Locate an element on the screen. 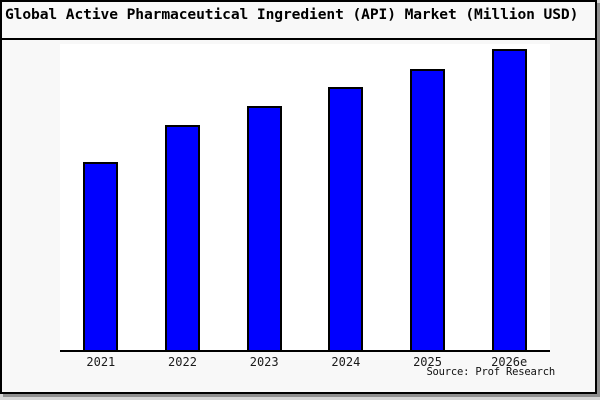  x-axis-label-2026e: 2026e is located at coordinates (509, 362).